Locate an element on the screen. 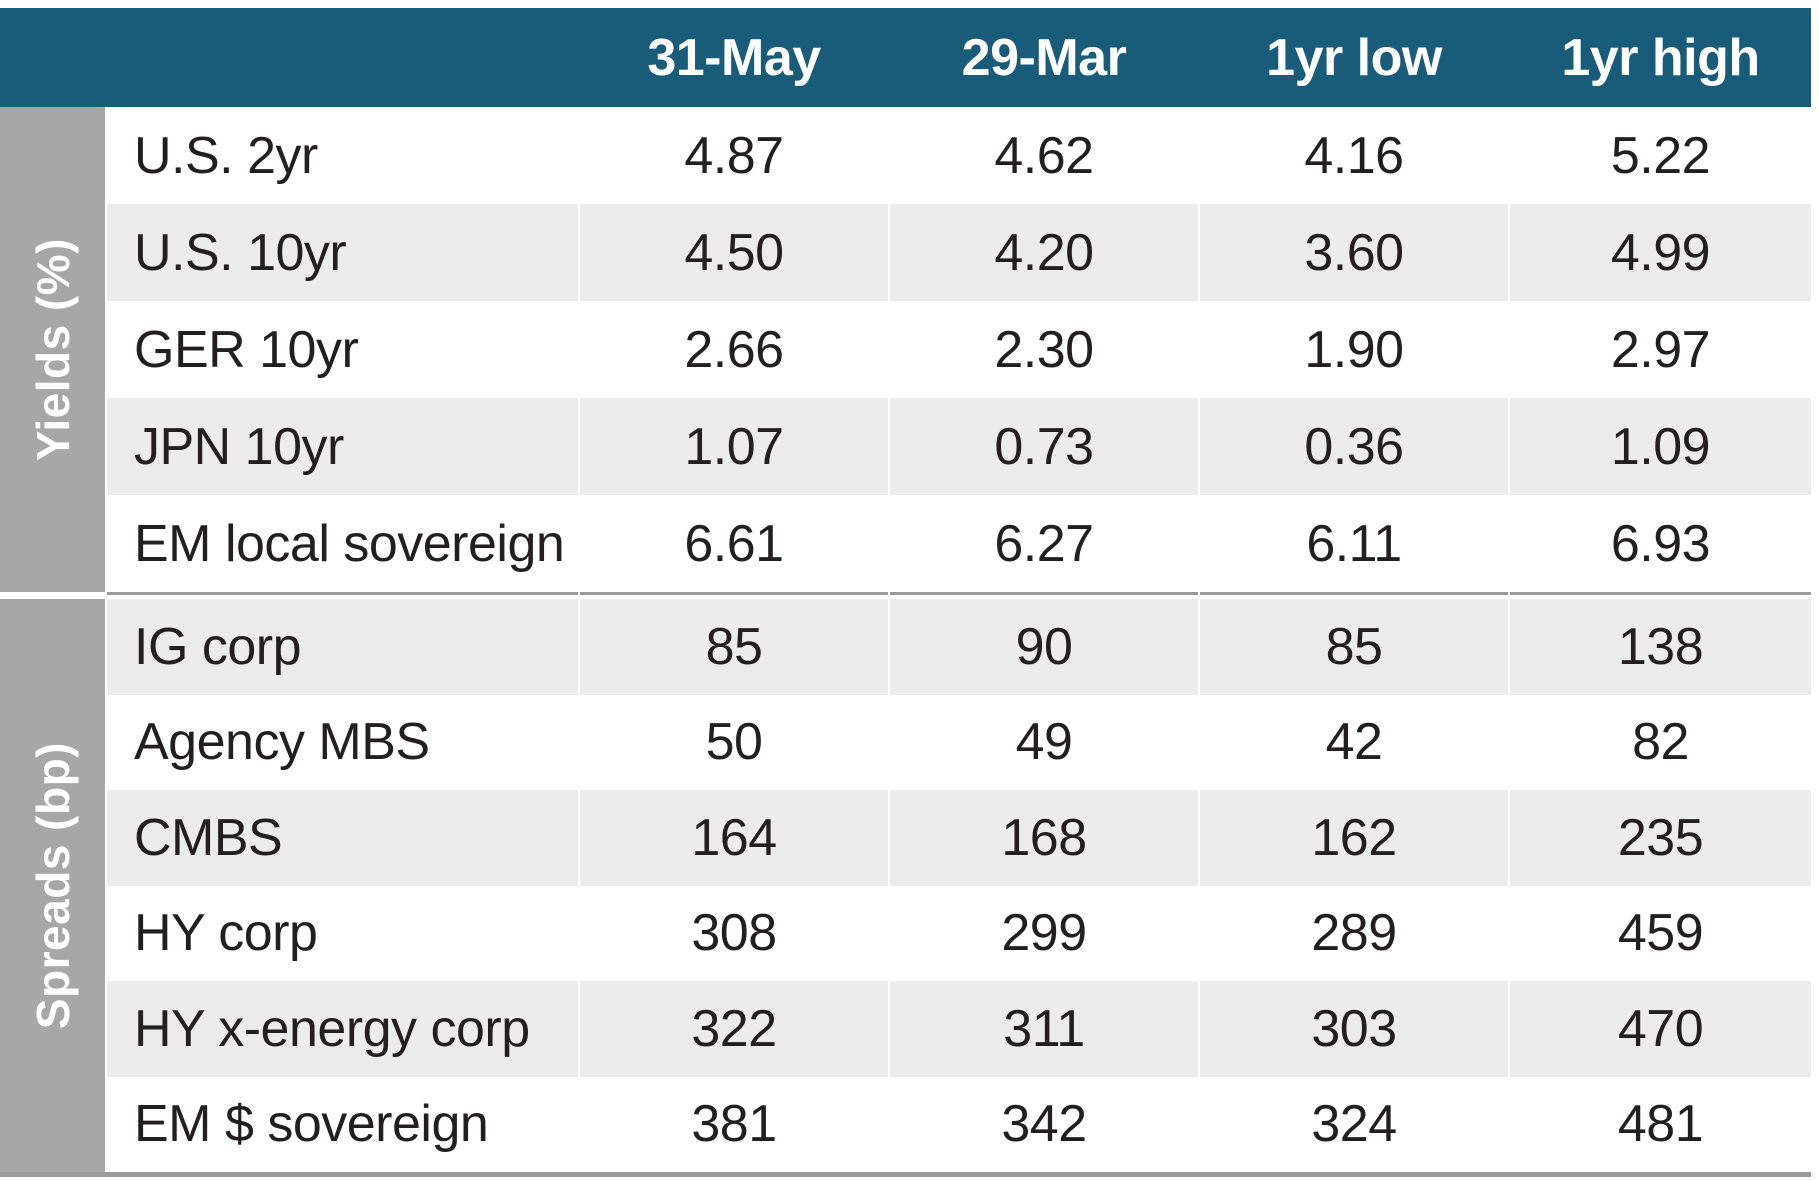  column-header-31-may: 31-May is located at coordinates (734, 57).